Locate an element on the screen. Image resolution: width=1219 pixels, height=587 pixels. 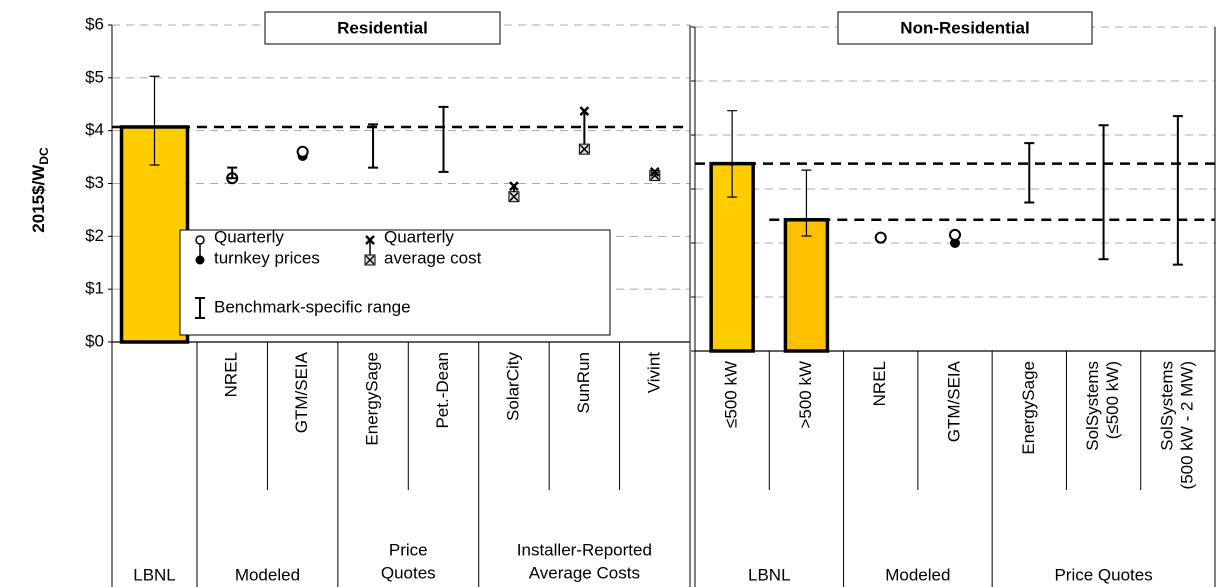
group-label: Price is located at coordinates (408, 549).